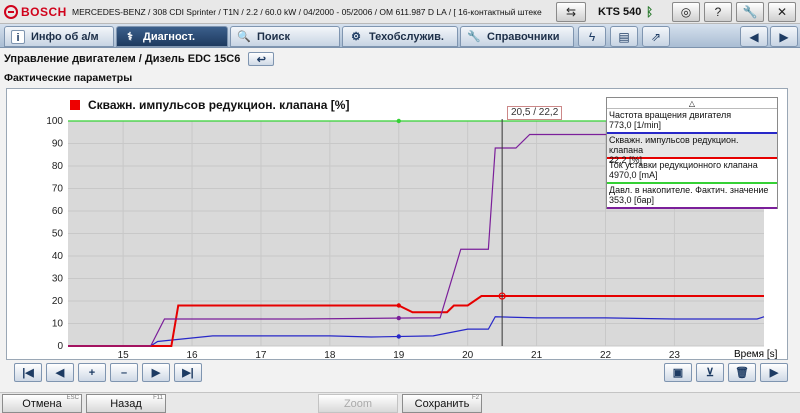 This screenshot has width=800, height=413. I want to click on legend-series-name: Скважн. импульсов редукцион. клапана, so click(674, 145).